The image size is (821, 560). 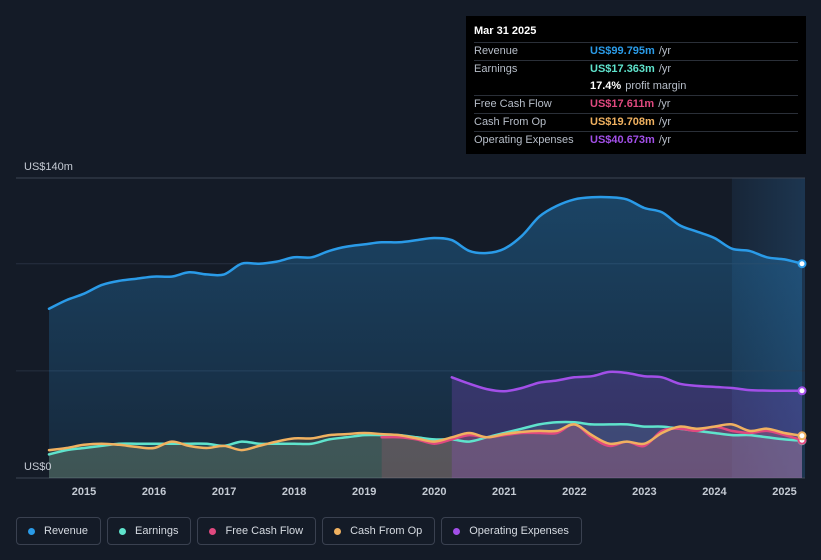 What do you see at coordinates (504, 492) in the screenshot?
I see `x-tick-label: 2021` at bounding box center [504, 492].